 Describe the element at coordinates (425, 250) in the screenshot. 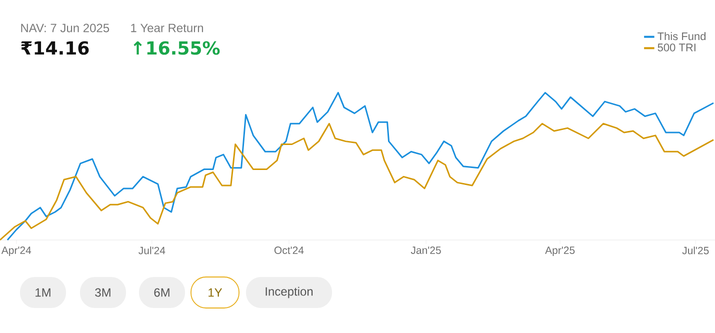

I see `x-tick-label: Jan'25` at that location.